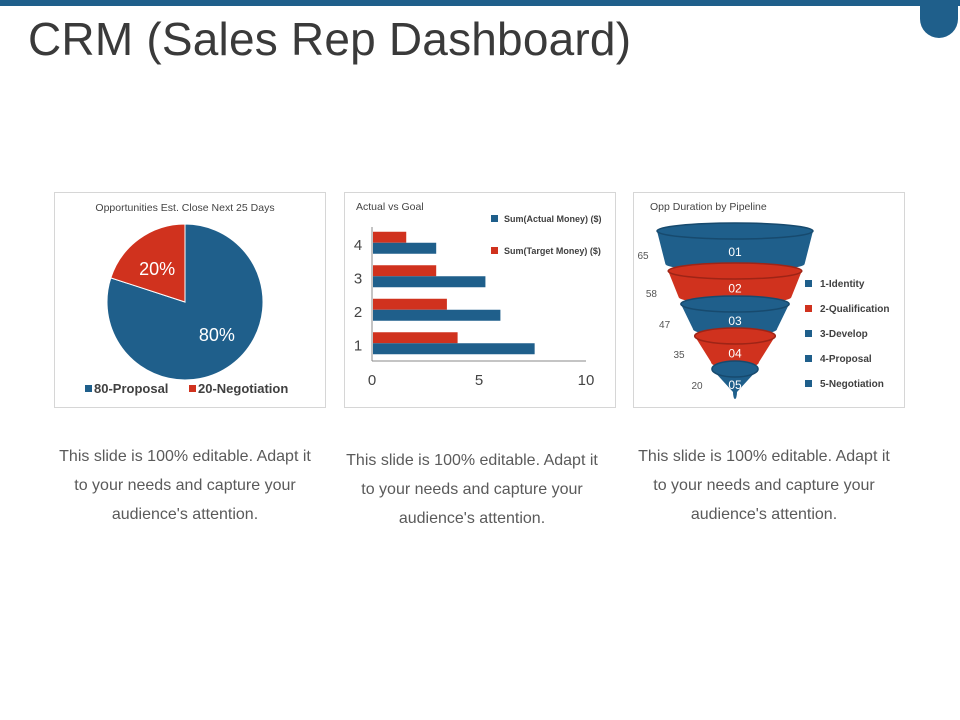  Describe the element at coordinates (735, 385) in the screenshot. I see `funnel-stage-label-05: 05` at that location.